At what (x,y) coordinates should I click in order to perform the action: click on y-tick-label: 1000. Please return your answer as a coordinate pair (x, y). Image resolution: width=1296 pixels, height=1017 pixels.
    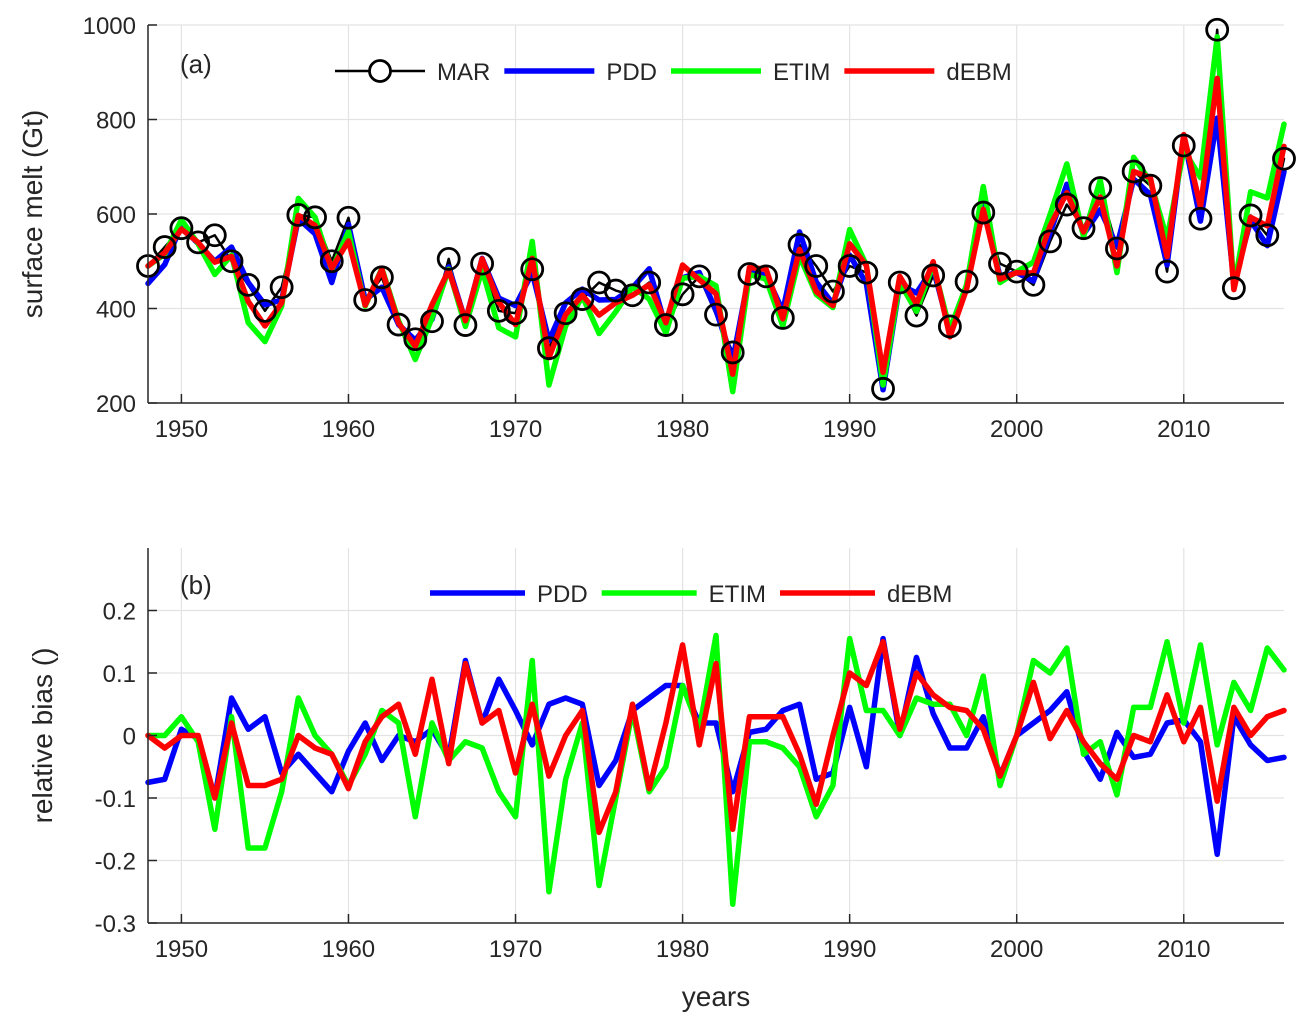
    Looking at the image, I should click on (109, 26).